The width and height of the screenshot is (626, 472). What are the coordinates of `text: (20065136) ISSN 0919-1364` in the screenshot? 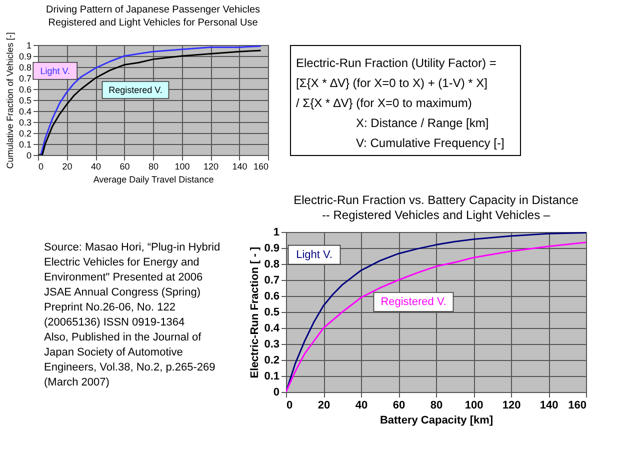 It's located at (114, 322).